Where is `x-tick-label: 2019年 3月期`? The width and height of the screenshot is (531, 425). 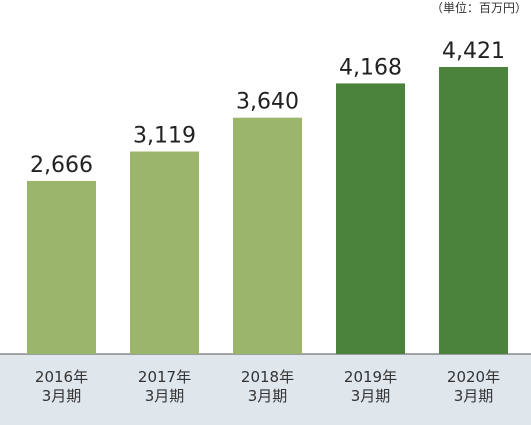
x-tick-label: 2019年 3月期 is located at coordinates (370, 386).